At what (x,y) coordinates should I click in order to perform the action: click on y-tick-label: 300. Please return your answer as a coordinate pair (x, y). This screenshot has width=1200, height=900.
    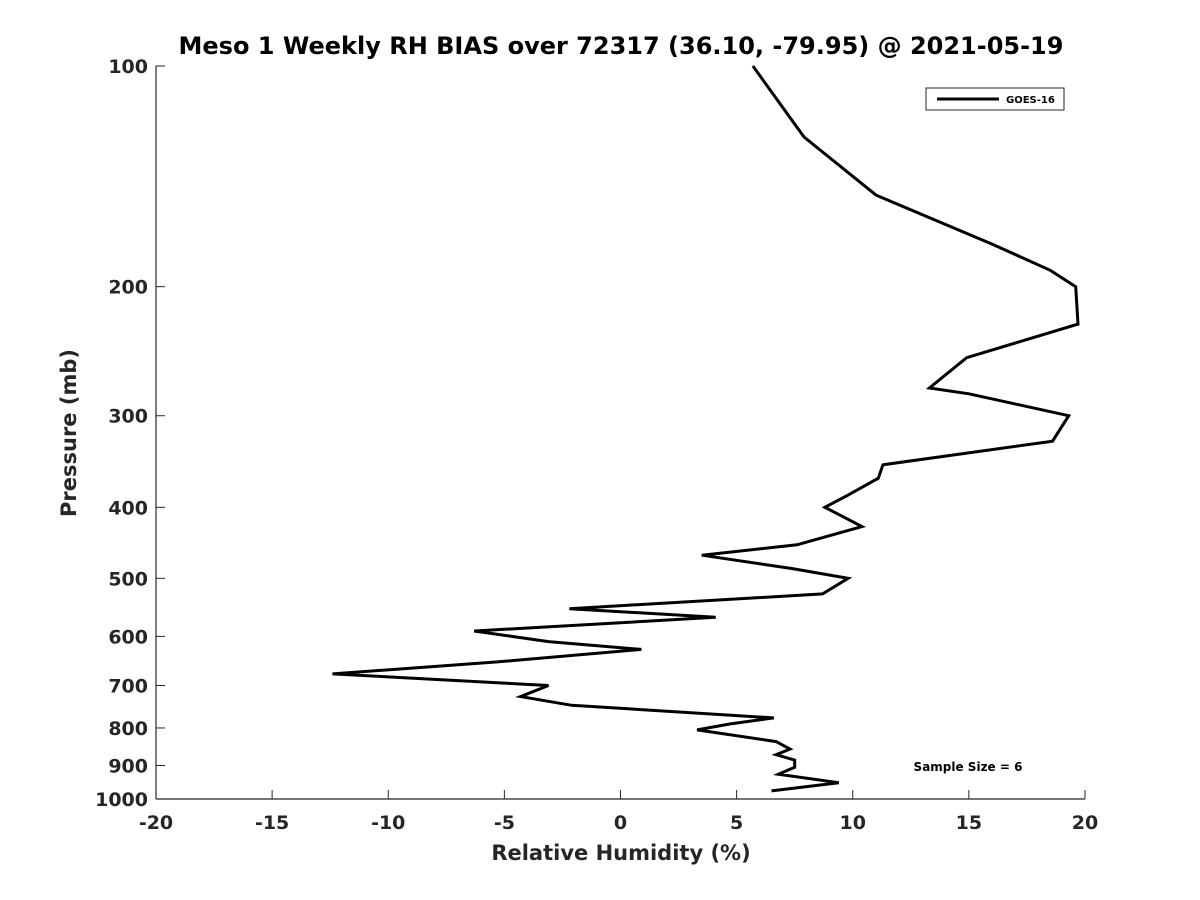
    Looking at the image, I should click on (128, 417).